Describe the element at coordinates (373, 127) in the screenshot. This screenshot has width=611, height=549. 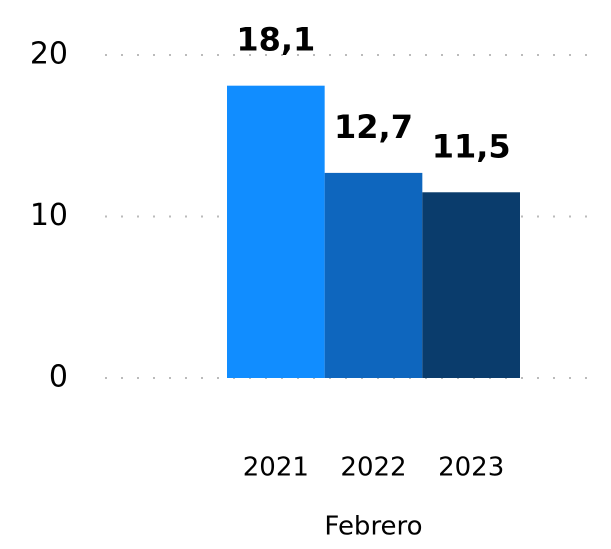
I see `data-label: 12,7` at that location.